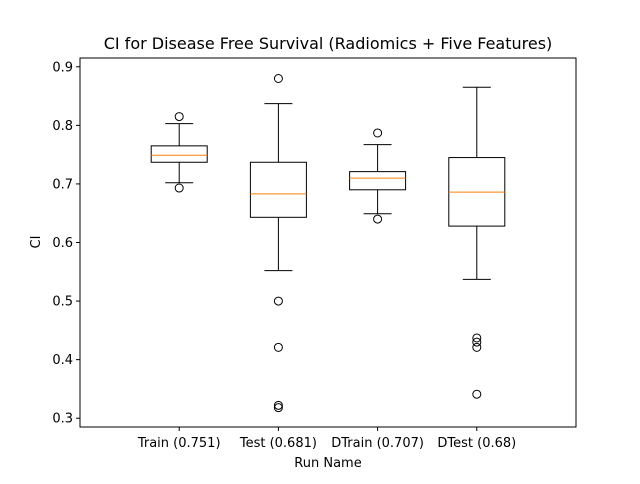 This screenshot has height=484, width=640. Describe the element at coordinates (36, 242) in the screenshot. I see `y-axis-label: CI` at that location.